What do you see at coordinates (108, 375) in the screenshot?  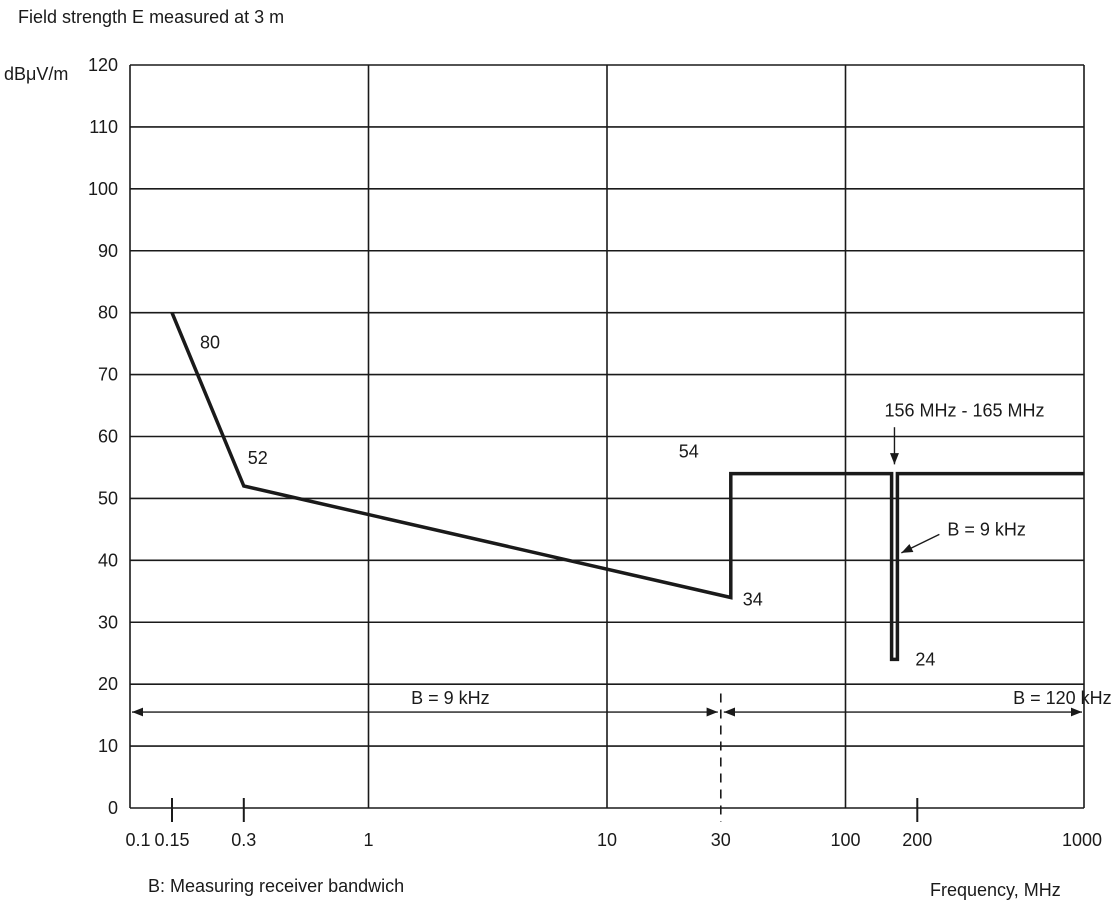 I see `y-tick-label: 70` at bounding box center [108, 375].